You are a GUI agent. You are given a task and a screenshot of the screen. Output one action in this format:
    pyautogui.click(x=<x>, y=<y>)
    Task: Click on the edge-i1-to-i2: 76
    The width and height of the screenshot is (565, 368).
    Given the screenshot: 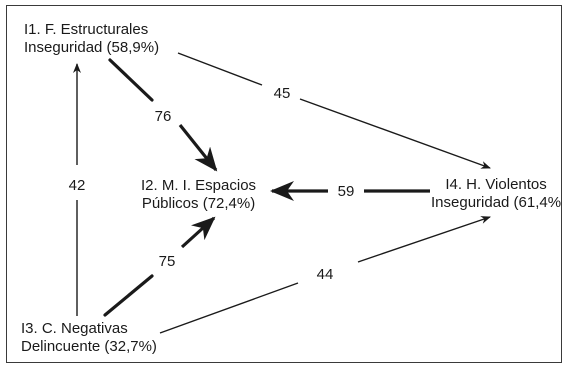 What is the action you would take?
    pyautogui.click(x=163, y=115)
    